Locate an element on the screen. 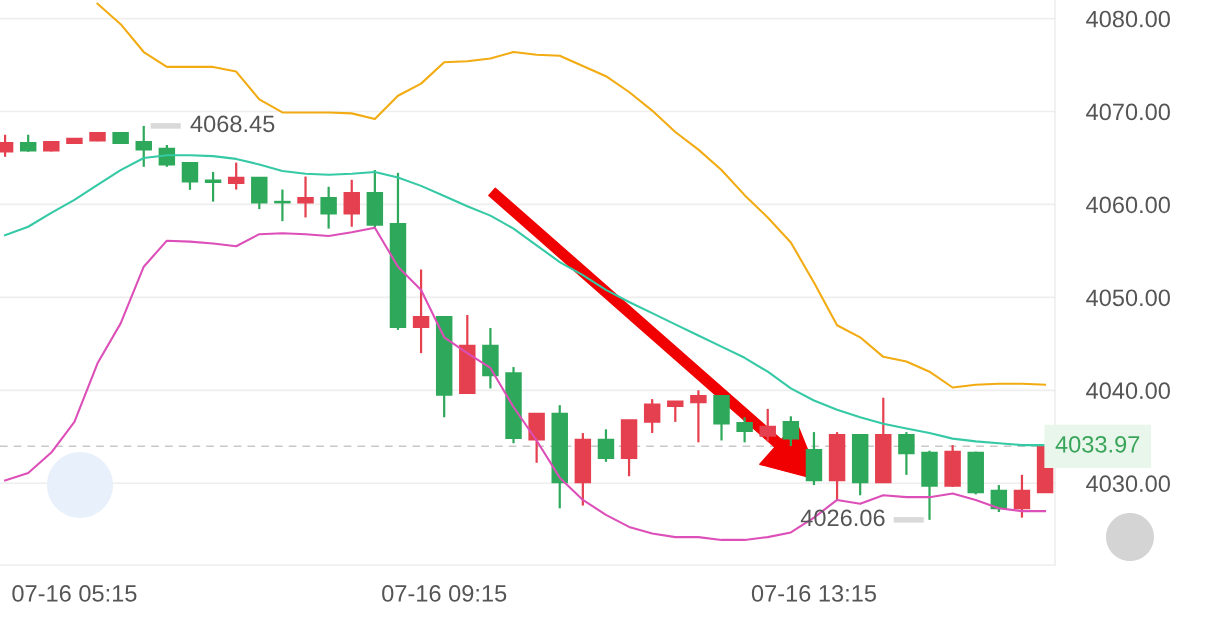 Image resolution: width=1206 pixels, height=631 pixels. y-tick-label: 4030.00 is located at coordinates (1128, 484).